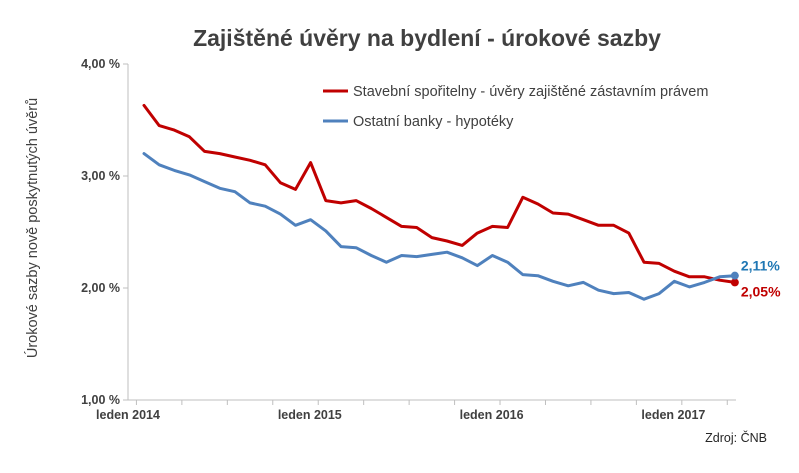 This screenshot has height=473, width=799. Describe the element at coordinates (128, 415) in the screenshot. I see `x-tick-label: leden 2014` at that location.